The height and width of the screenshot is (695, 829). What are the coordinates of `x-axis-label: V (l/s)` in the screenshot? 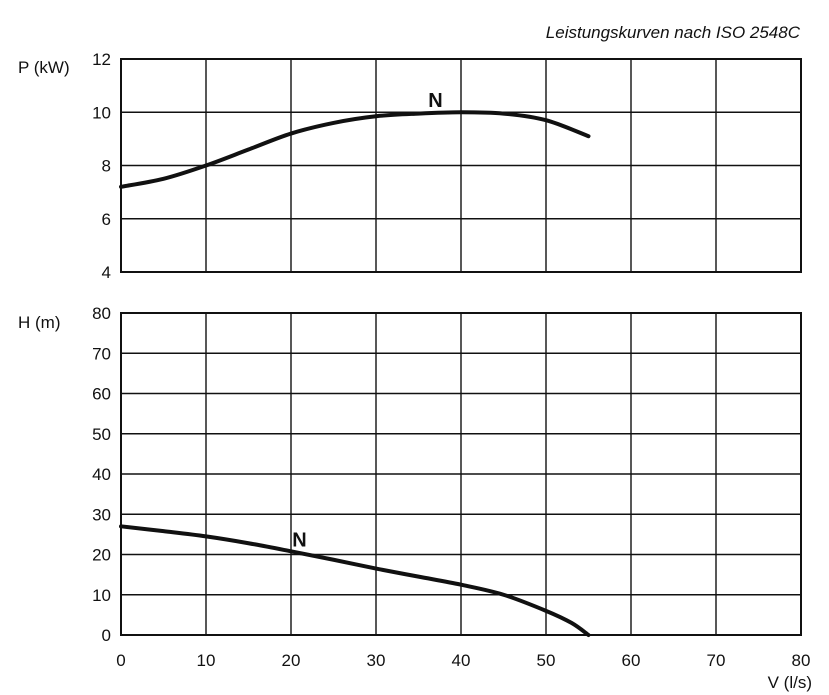 It's located at (790, 682).